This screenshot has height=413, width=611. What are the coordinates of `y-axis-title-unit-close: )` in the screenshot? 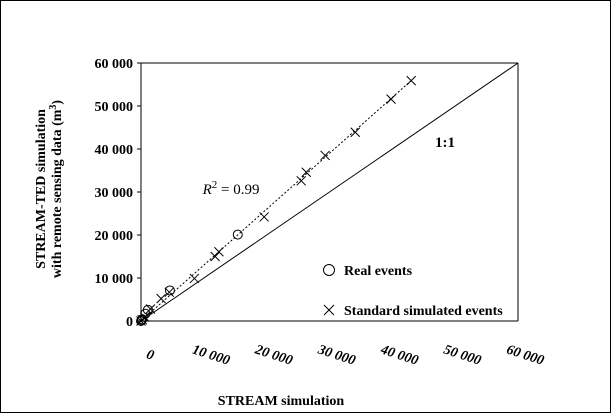 It's located at (57, 102).